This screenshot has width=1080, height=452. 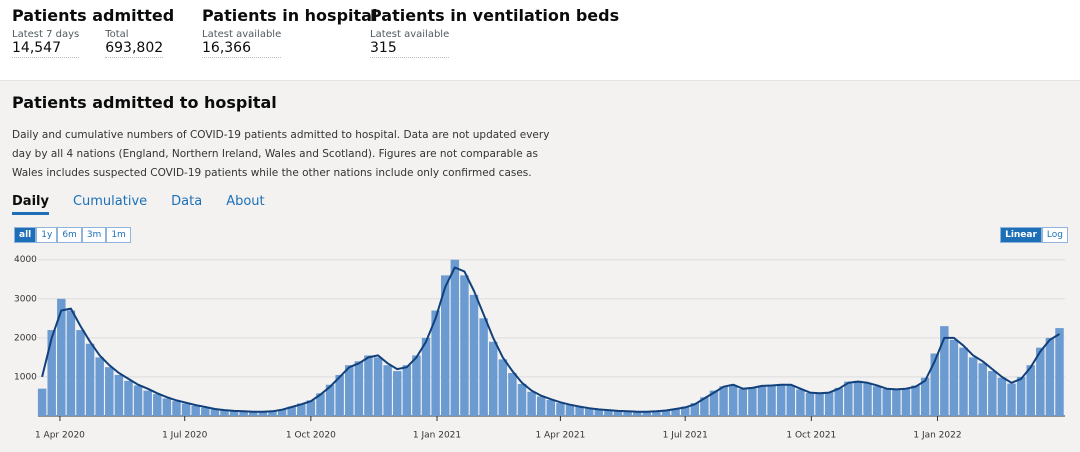 What do you see at coordinates (937, 436) in the screenshot?
I see `x-tick-label: 1 Jan 2022` at bounding box center [937, 436].